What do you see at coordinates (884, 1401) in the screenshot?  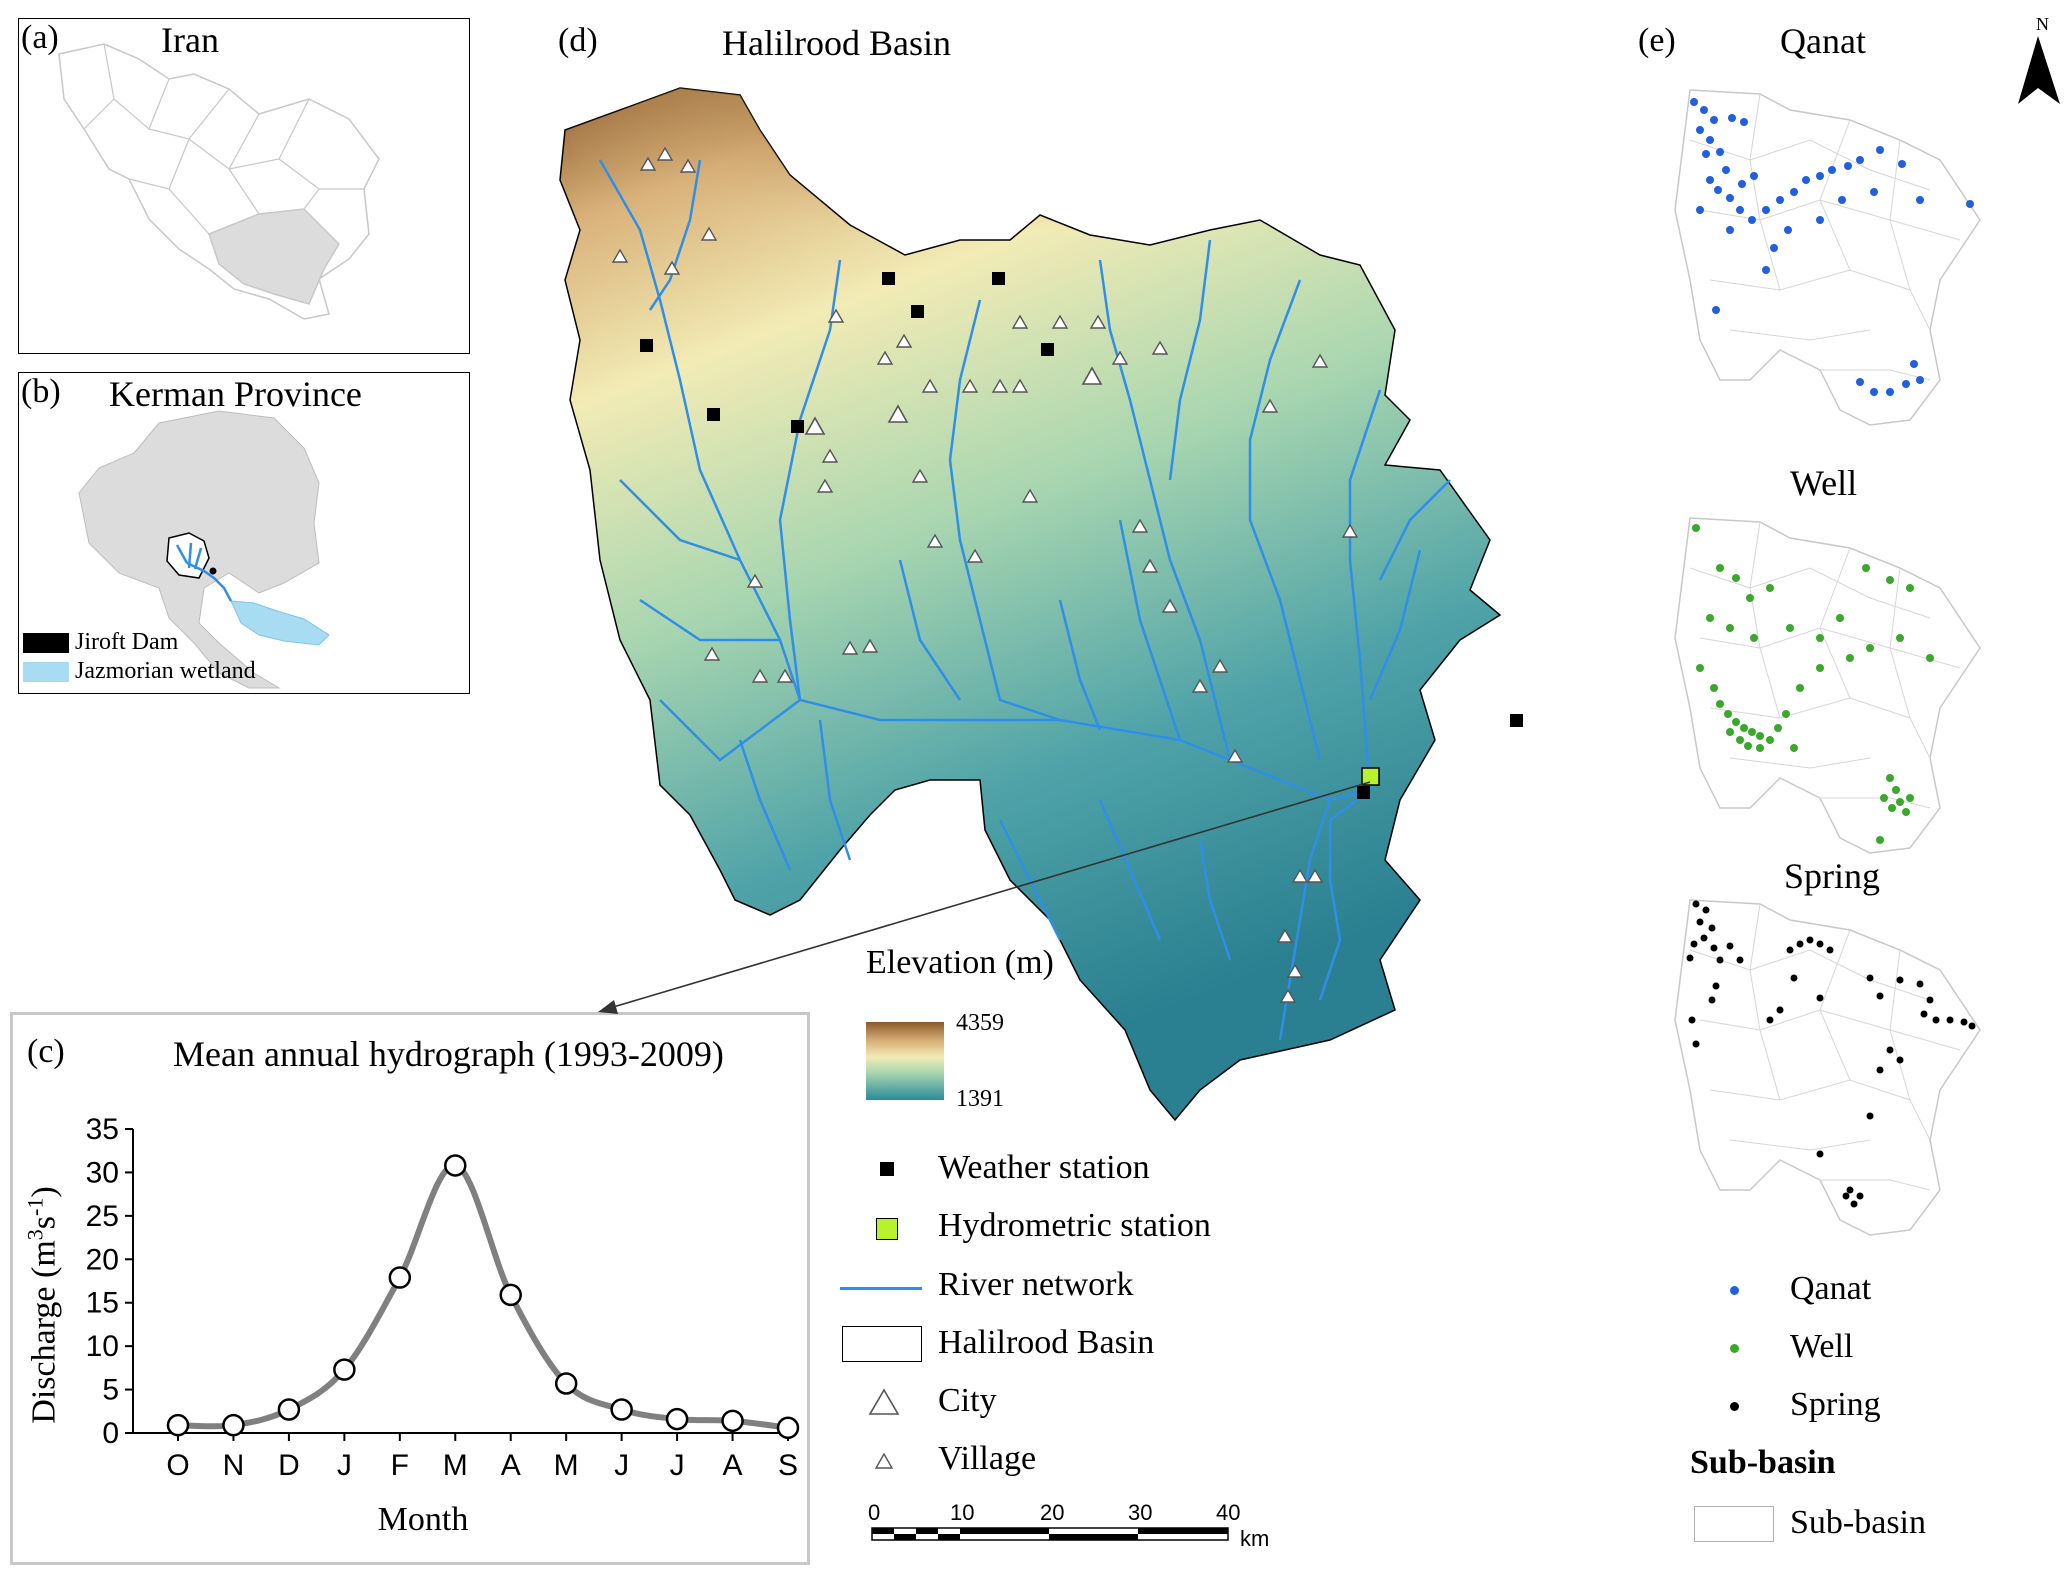 I see `city-symbol` at bounding box center [884, 1401].